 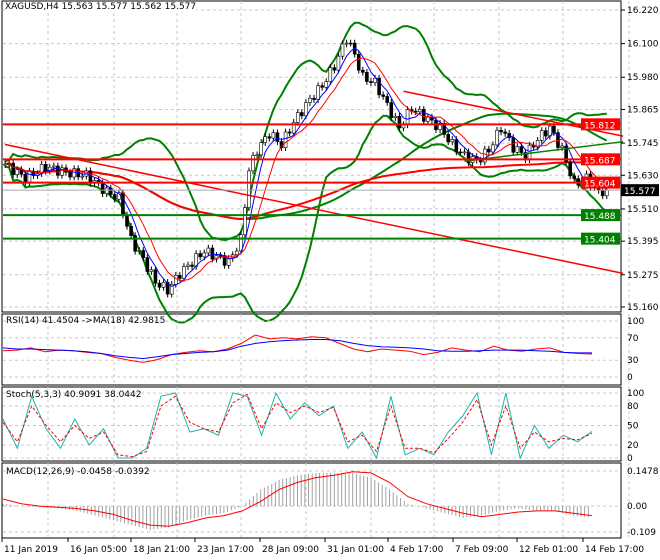 What do you see at coordinates (482, 550) in the screenshot?
I see `x-tick-label: 7 Feb 09:00` at bounding box center [482, 550].